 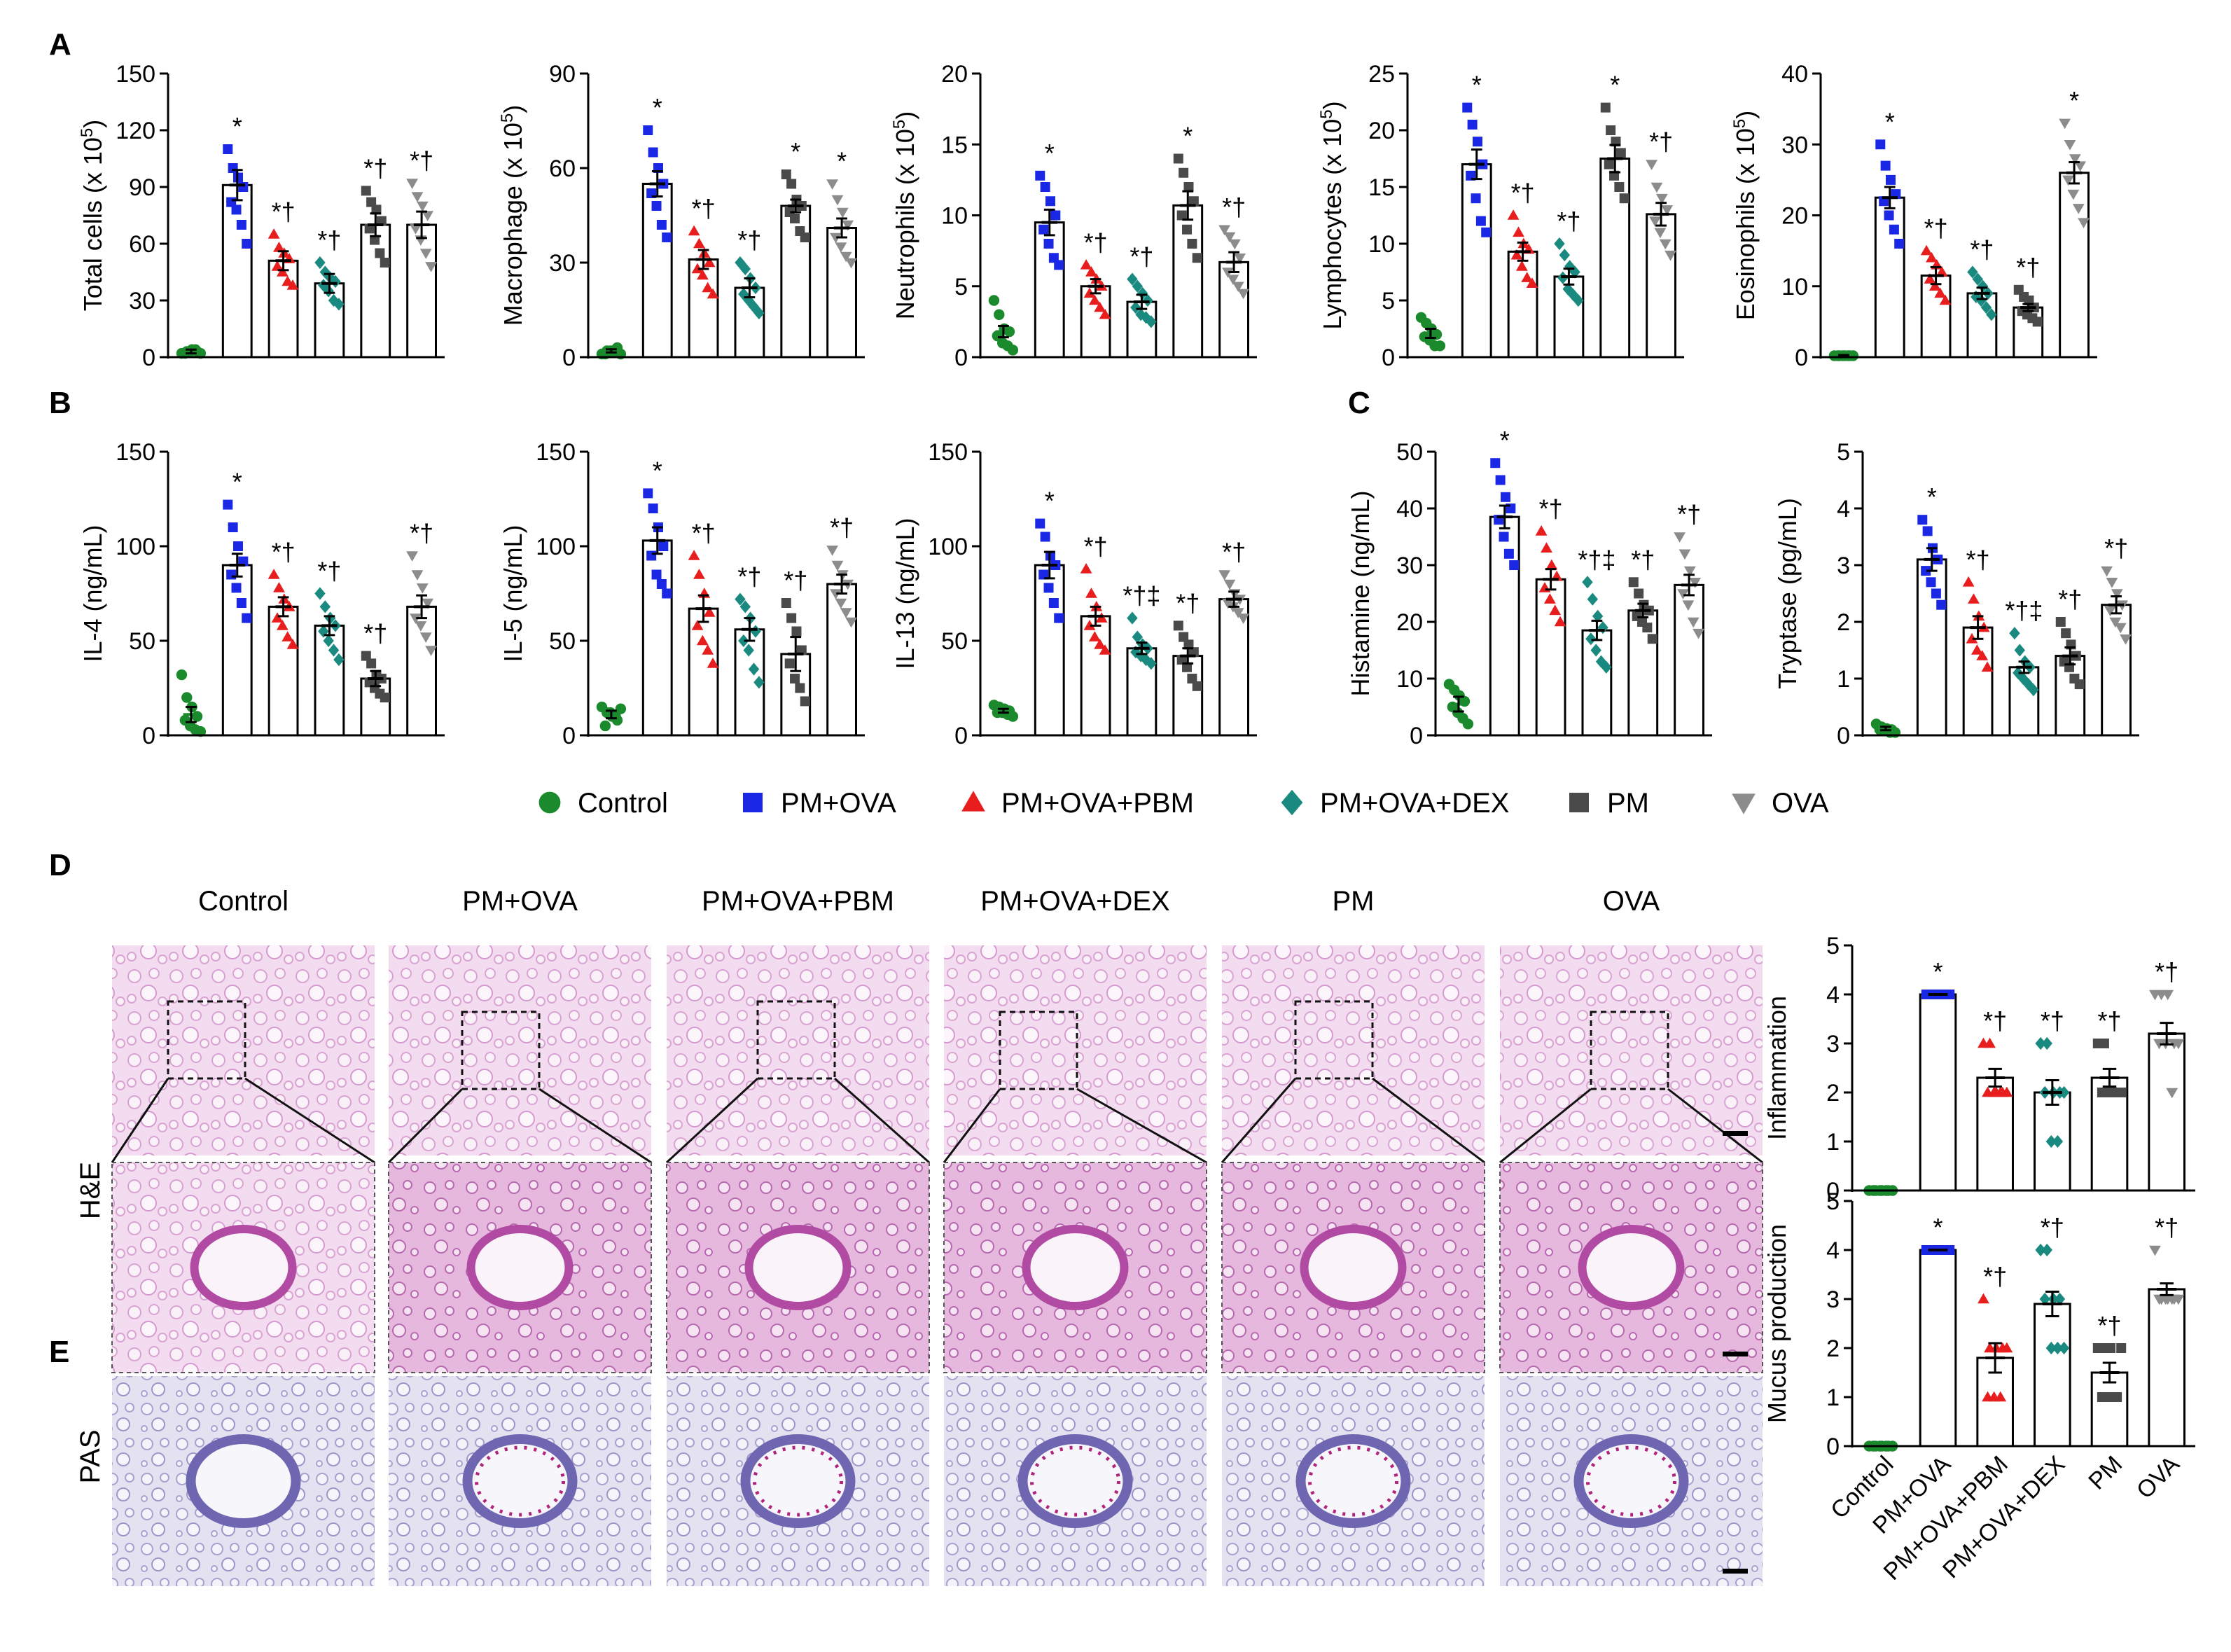 I want to click on y-tick-label: 30, so click(x=1794, y=145).